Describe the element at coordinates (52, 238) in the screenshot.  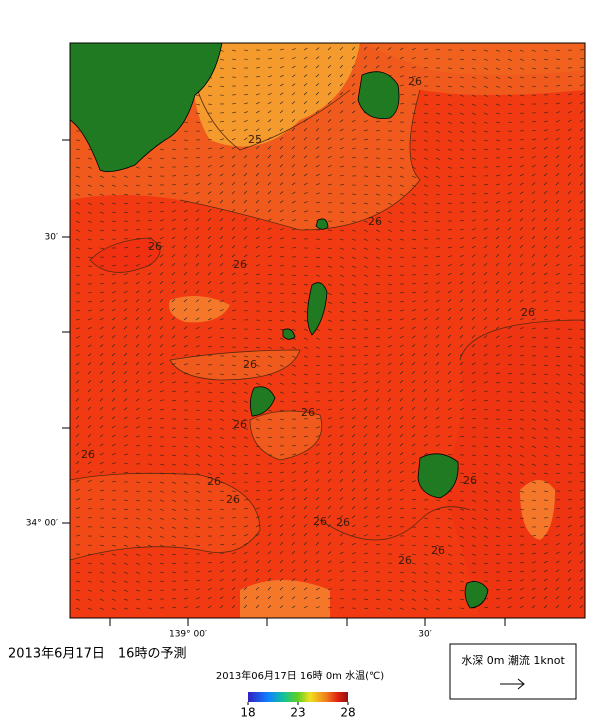
I see `lat-label: 30′` at that location.